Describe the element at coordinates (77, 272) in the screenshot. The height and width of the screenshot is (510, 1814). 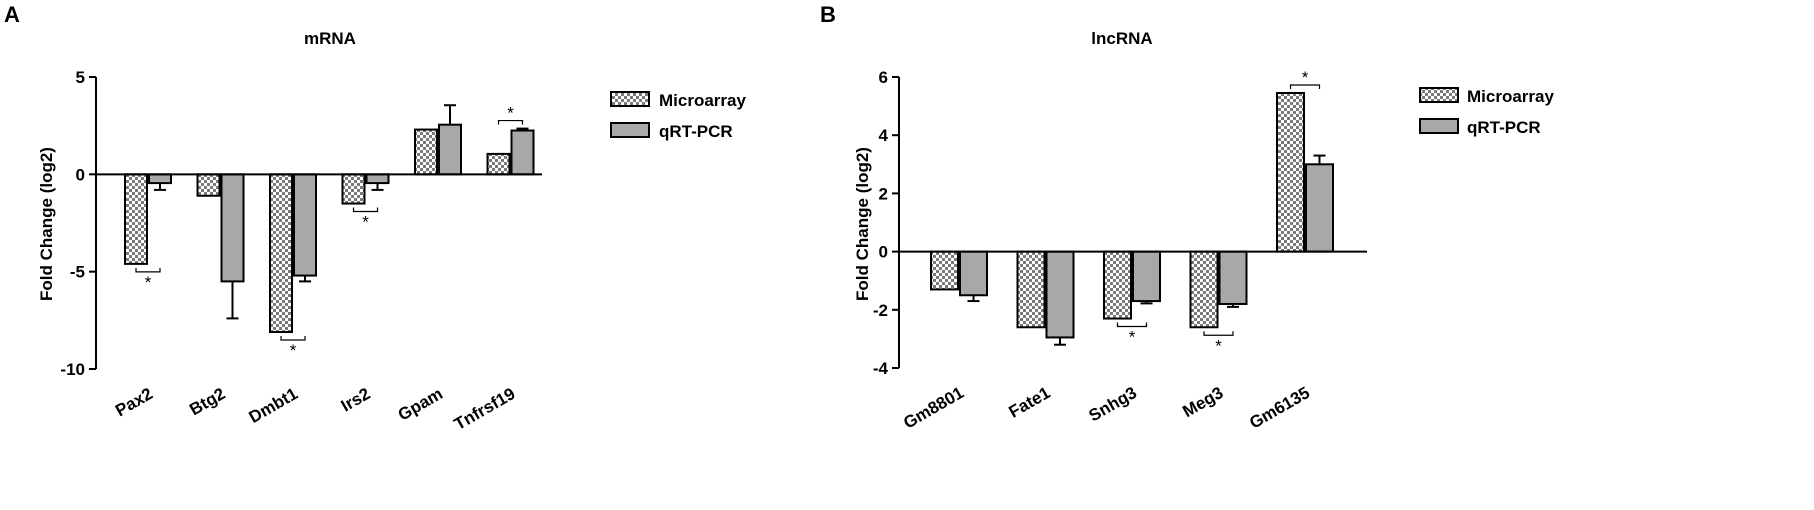
I see `y-tick-label: -5` at that location.